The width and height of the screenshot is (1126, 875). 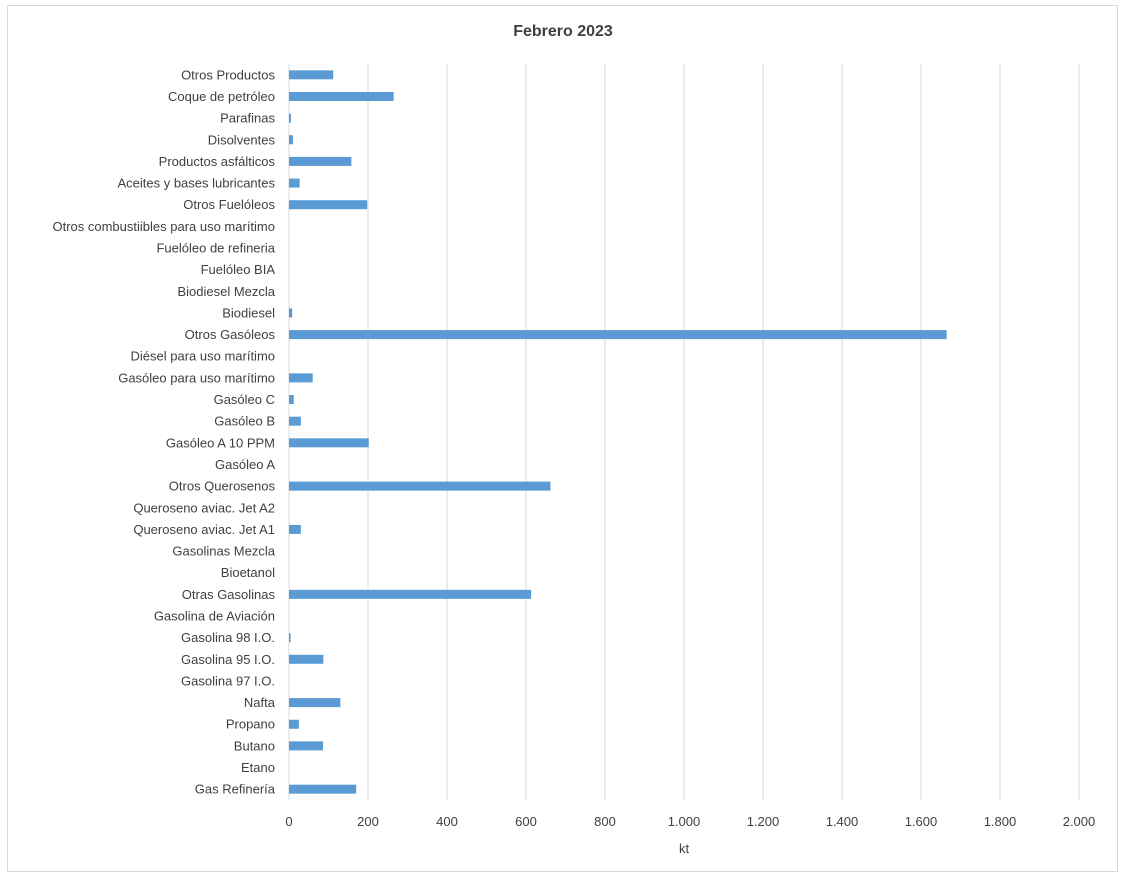 What do you see at coordinates (229, 594) in the screenshot?
I see `category-label: Otras Gasolinas` at bounding box center [229, 594].